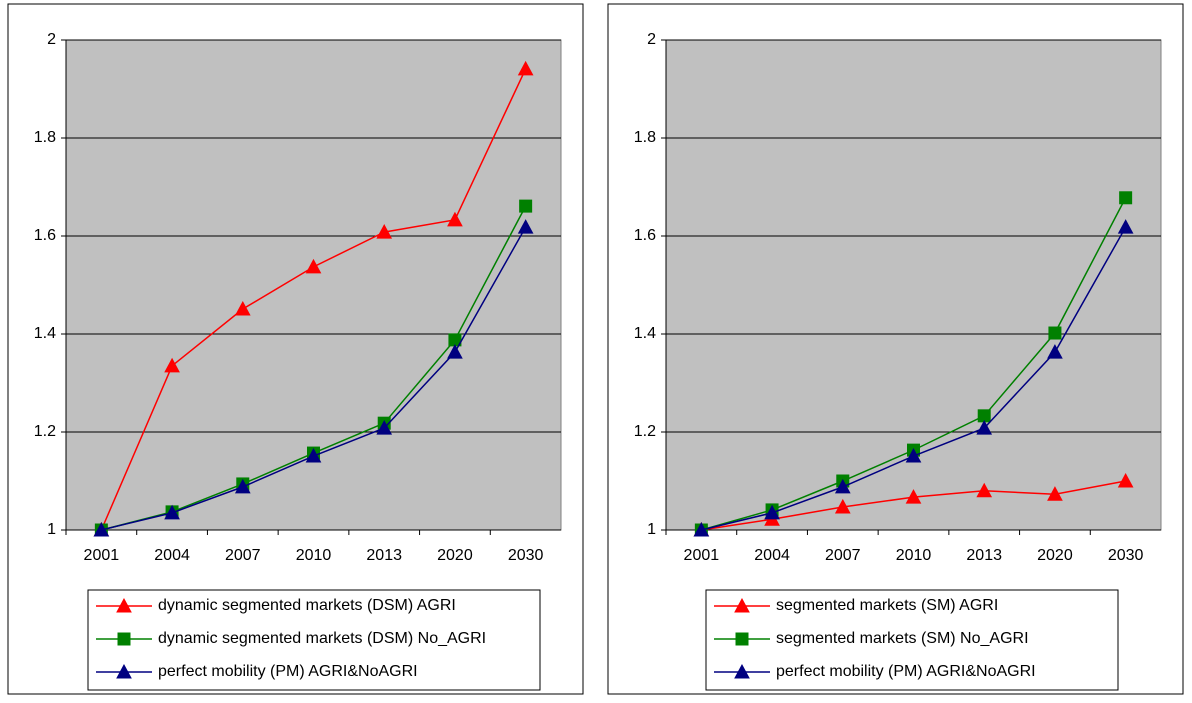  What do you see at coordinates (322, 638) in the screenshot?
I see `legend-label: dynamic segmented markets (DSM) No_AGRI` at bounding box center [322, 638].